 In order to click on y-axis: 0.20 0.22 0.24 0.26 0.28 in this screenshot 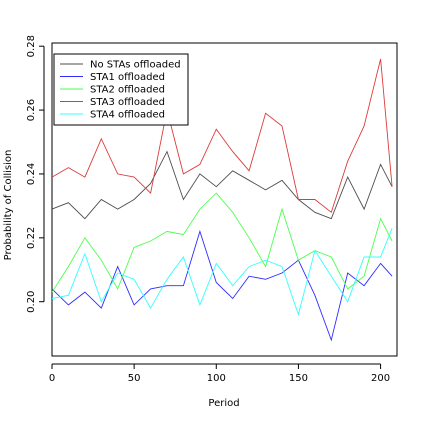, I will do `click(35, 174)`.